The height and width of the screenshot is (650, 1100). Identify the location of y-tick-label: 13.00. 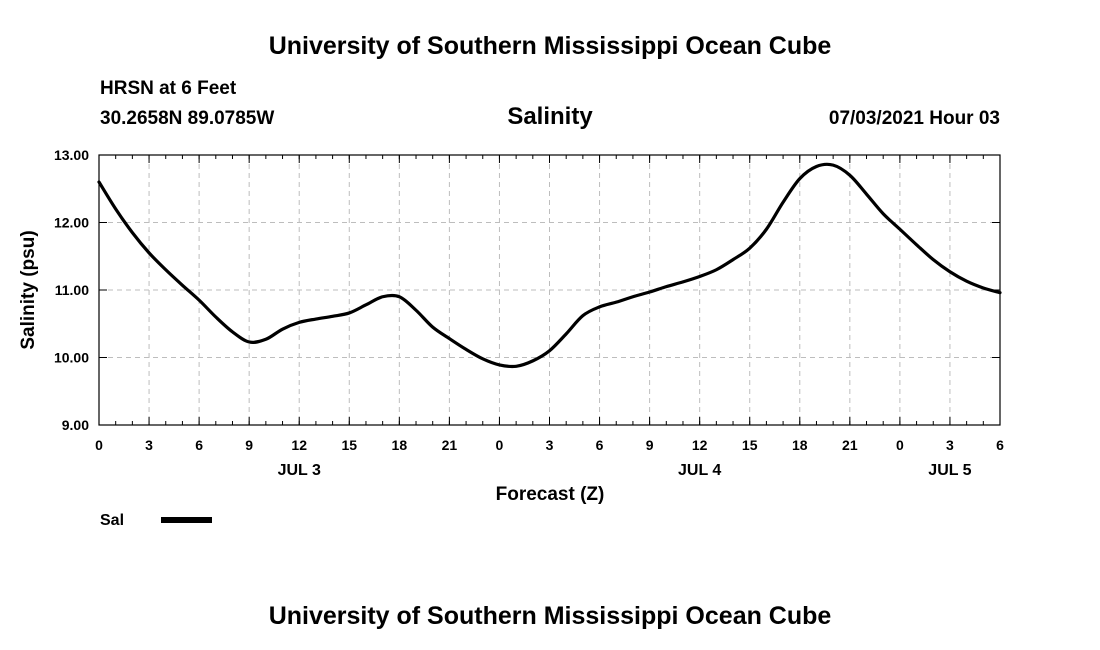
(71, 155).